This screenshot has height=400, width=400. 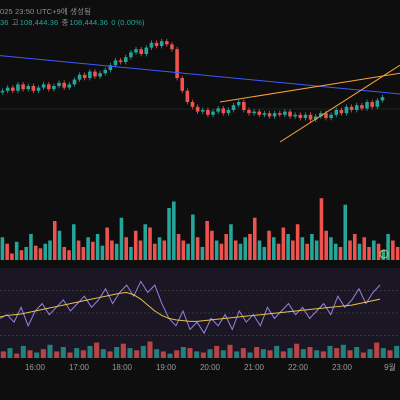 What do you see at coordinates (210, 367) in the screenshot?
I see `x-axis-tick-label: 20:00` at bounding box center [210, 367].